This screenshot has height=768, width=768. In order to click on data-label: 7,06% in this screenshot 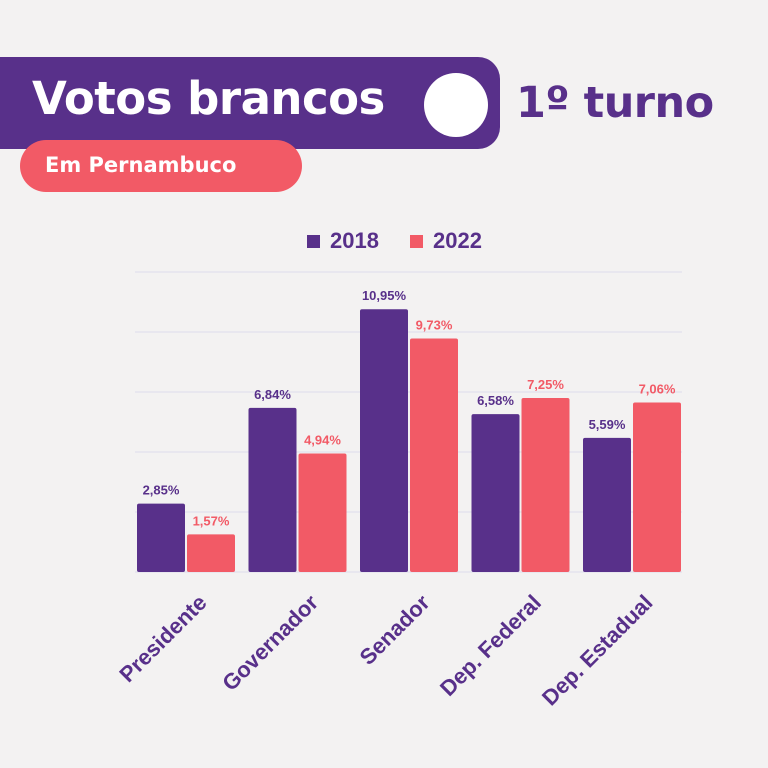, I will do `click(657, 389)`.